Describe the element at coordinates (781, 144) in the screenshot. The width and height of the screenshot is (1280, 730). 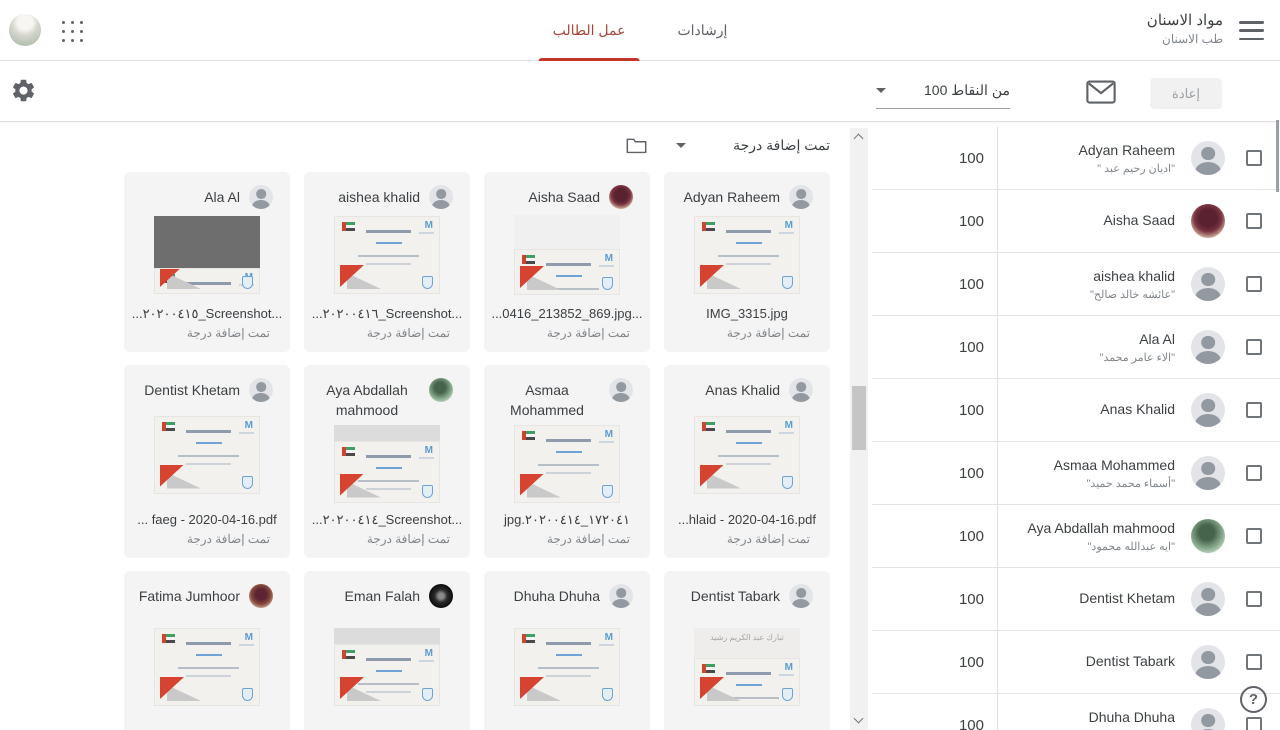
I see `status-filter-dropdown: تمت إضافة درجة` at that location.